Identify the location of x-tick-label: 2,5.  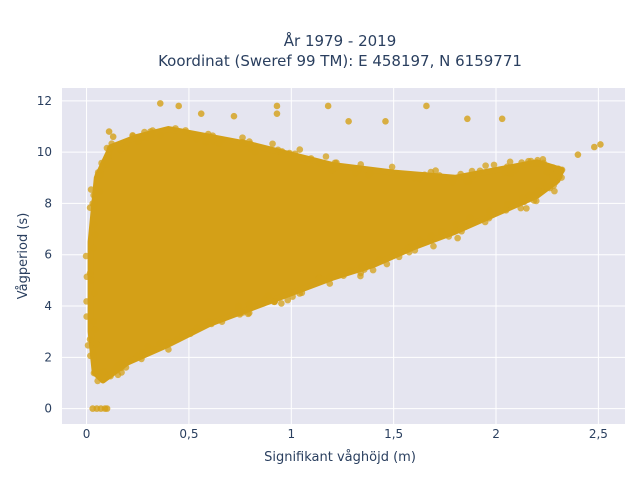
(598, 434).